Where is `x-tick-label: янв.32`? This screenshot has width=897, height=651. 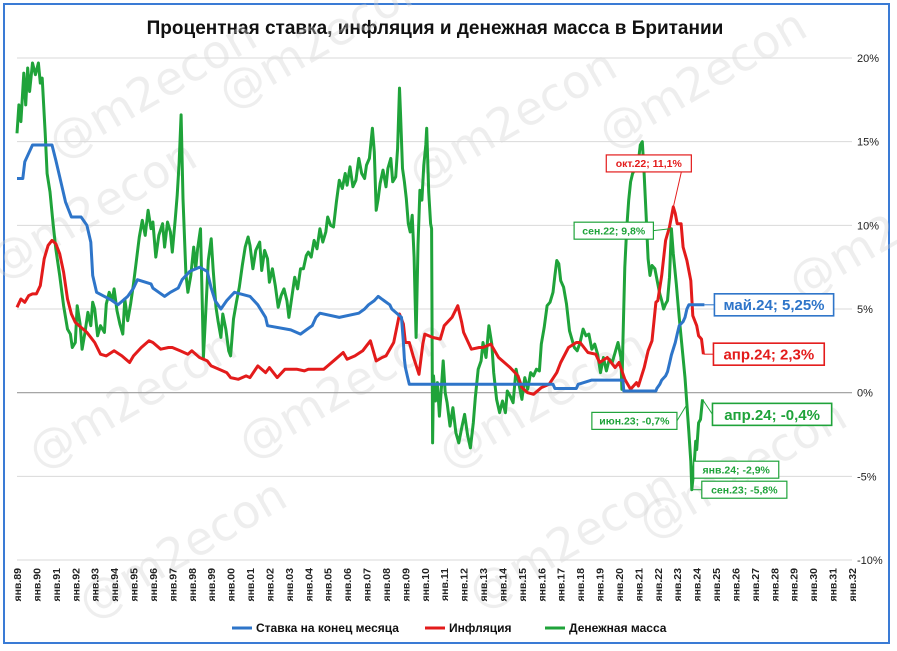 x-tick-label: янв.32 is located at coordinates (853, 585).